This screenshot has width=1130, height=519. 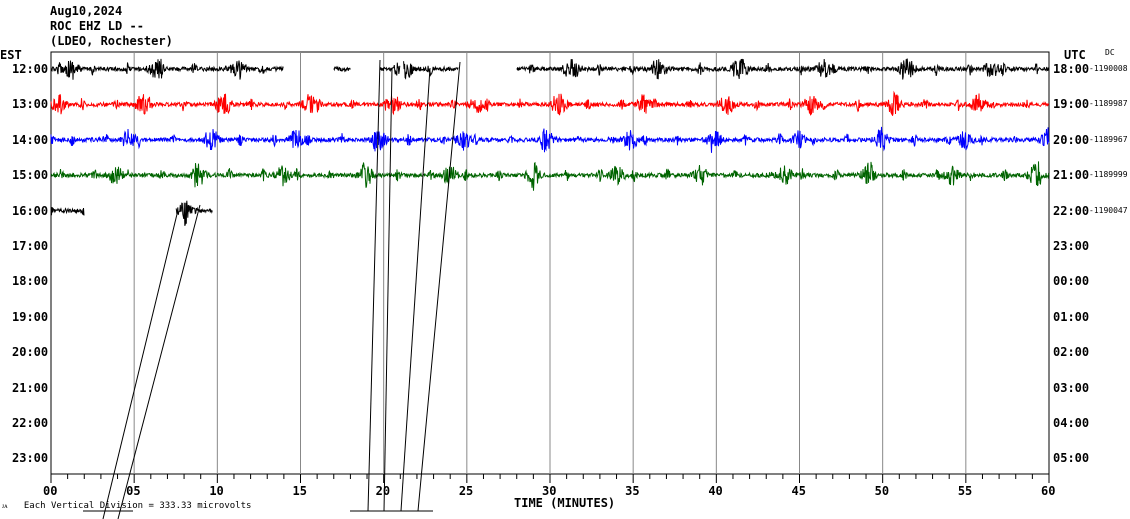 I want to click on x-tick-label: 30, so click(x=549, y=491).